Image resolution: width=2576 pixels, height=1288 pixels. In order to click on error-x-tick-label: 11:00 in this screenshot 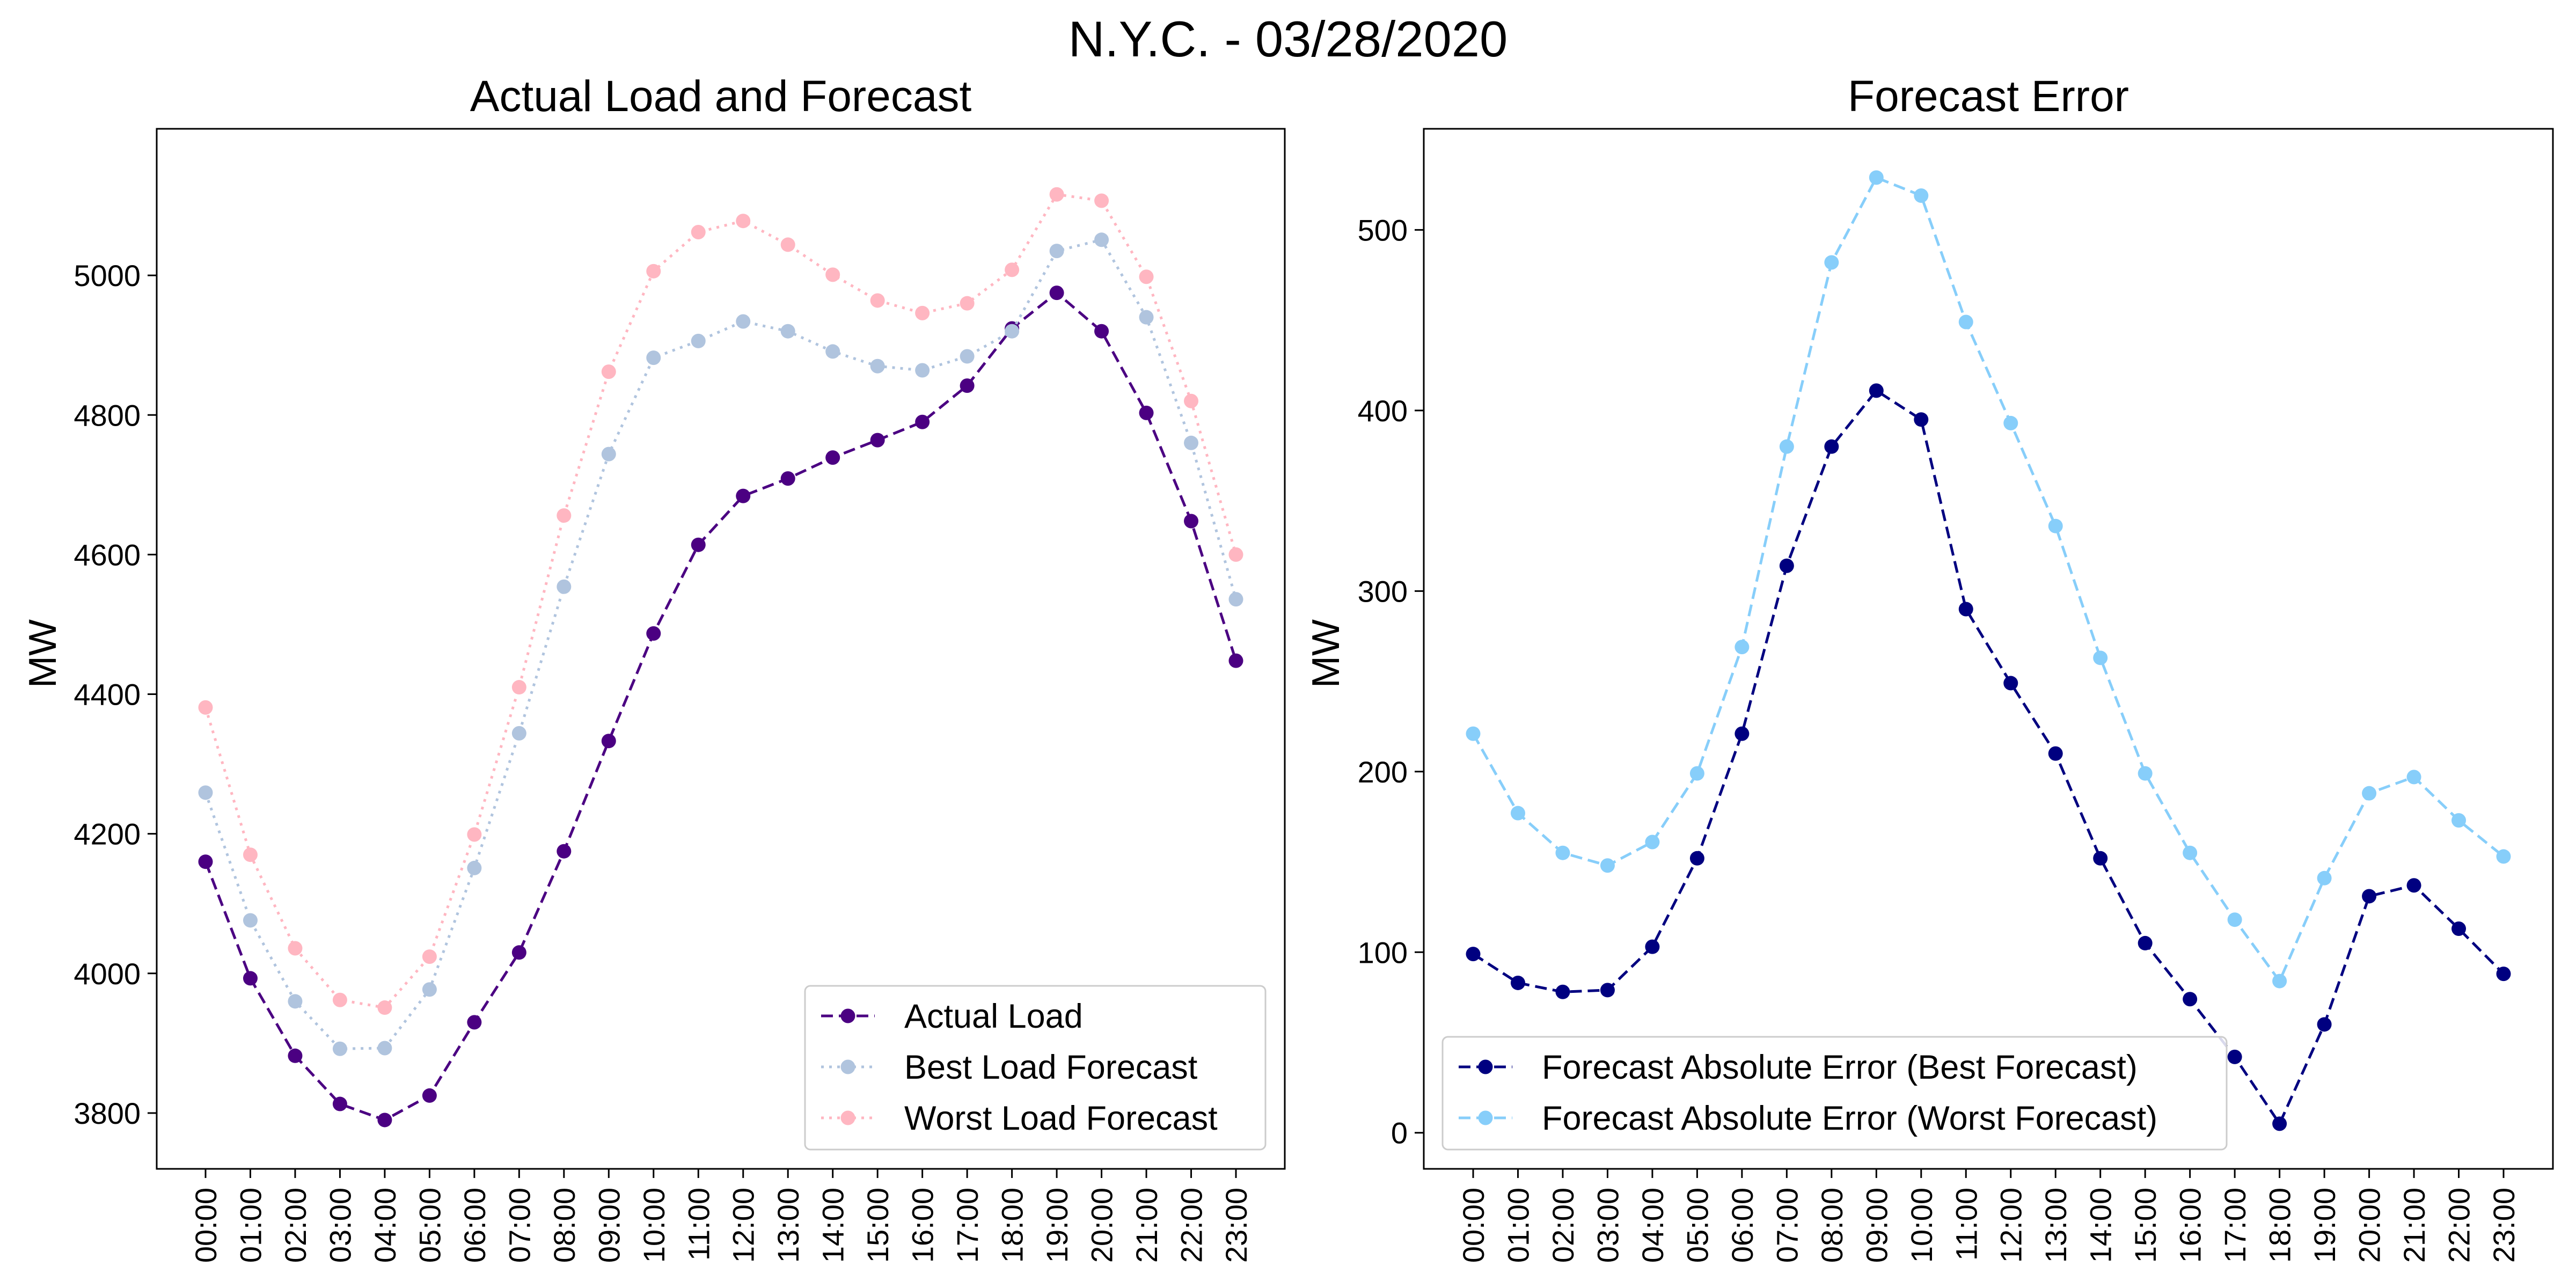, I will do `click(1966, 1224)`.